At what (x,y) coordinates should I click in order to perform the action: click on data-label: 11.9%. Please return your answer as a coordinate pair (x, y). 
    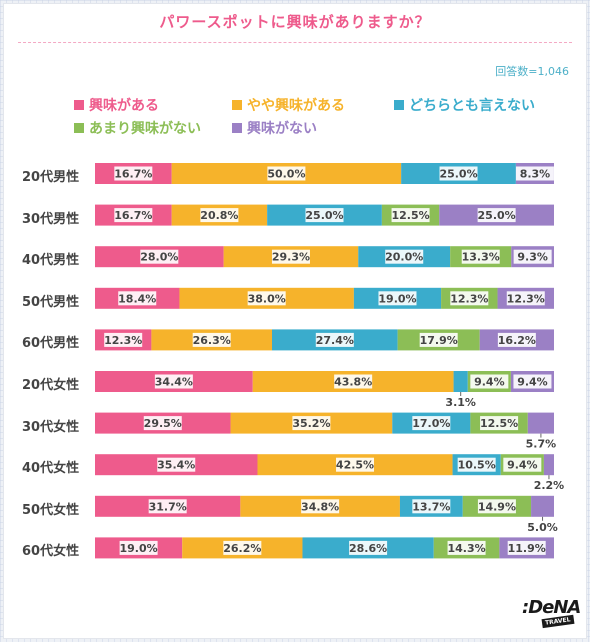
    Looking at the image, I should click on (527, 548).